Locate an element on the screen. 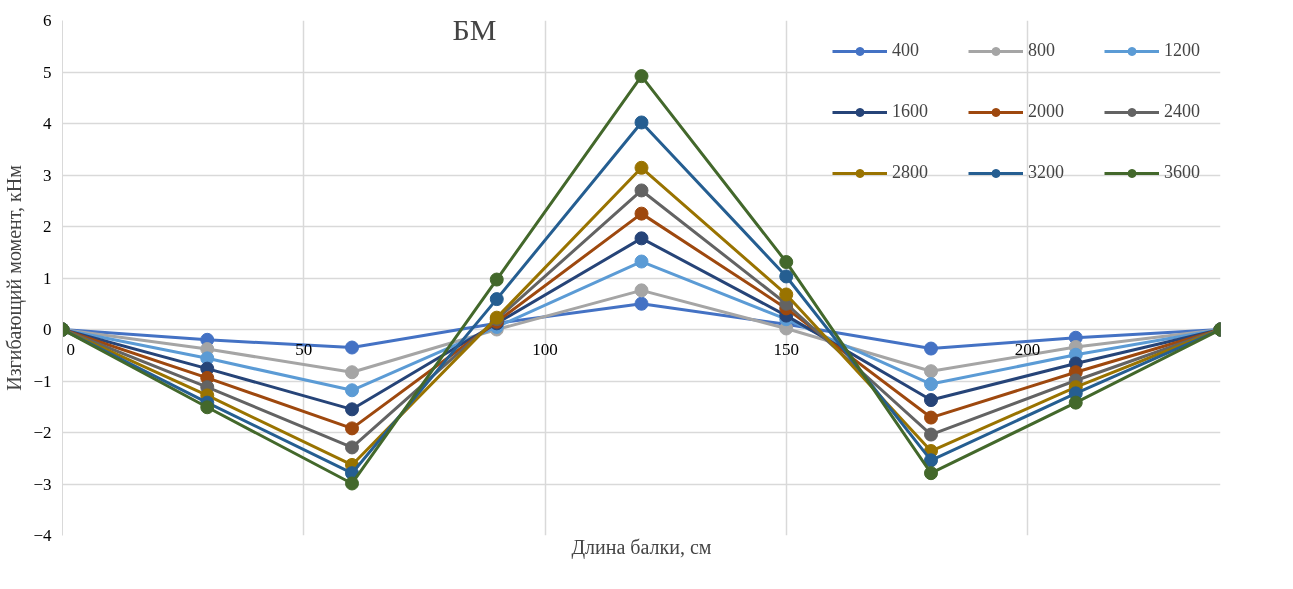 This screenshot has width=1293, height=589. y-tick-label: 6 is located at coordinates (47, 20).